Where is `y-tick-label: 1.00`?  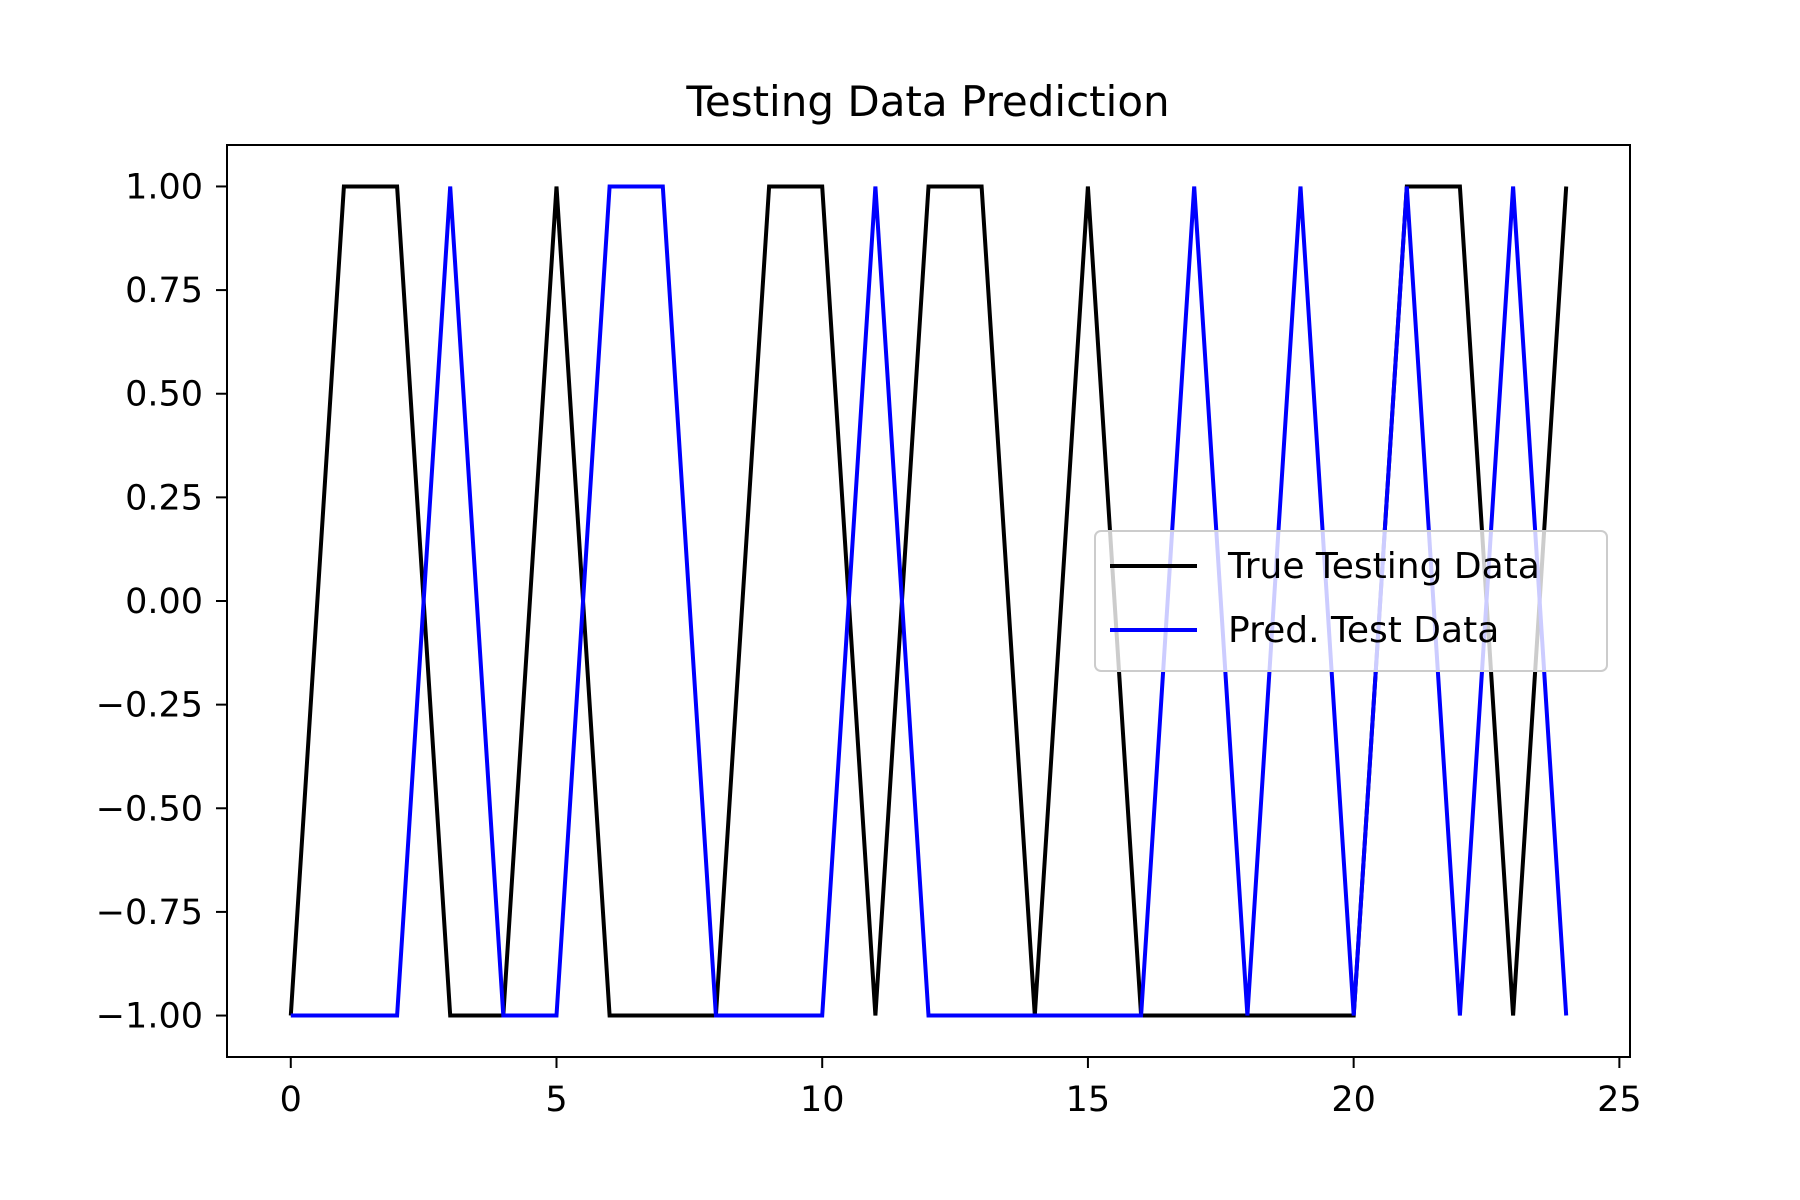 y-tick-label: 1.00 is located at coordinates (164, 187).